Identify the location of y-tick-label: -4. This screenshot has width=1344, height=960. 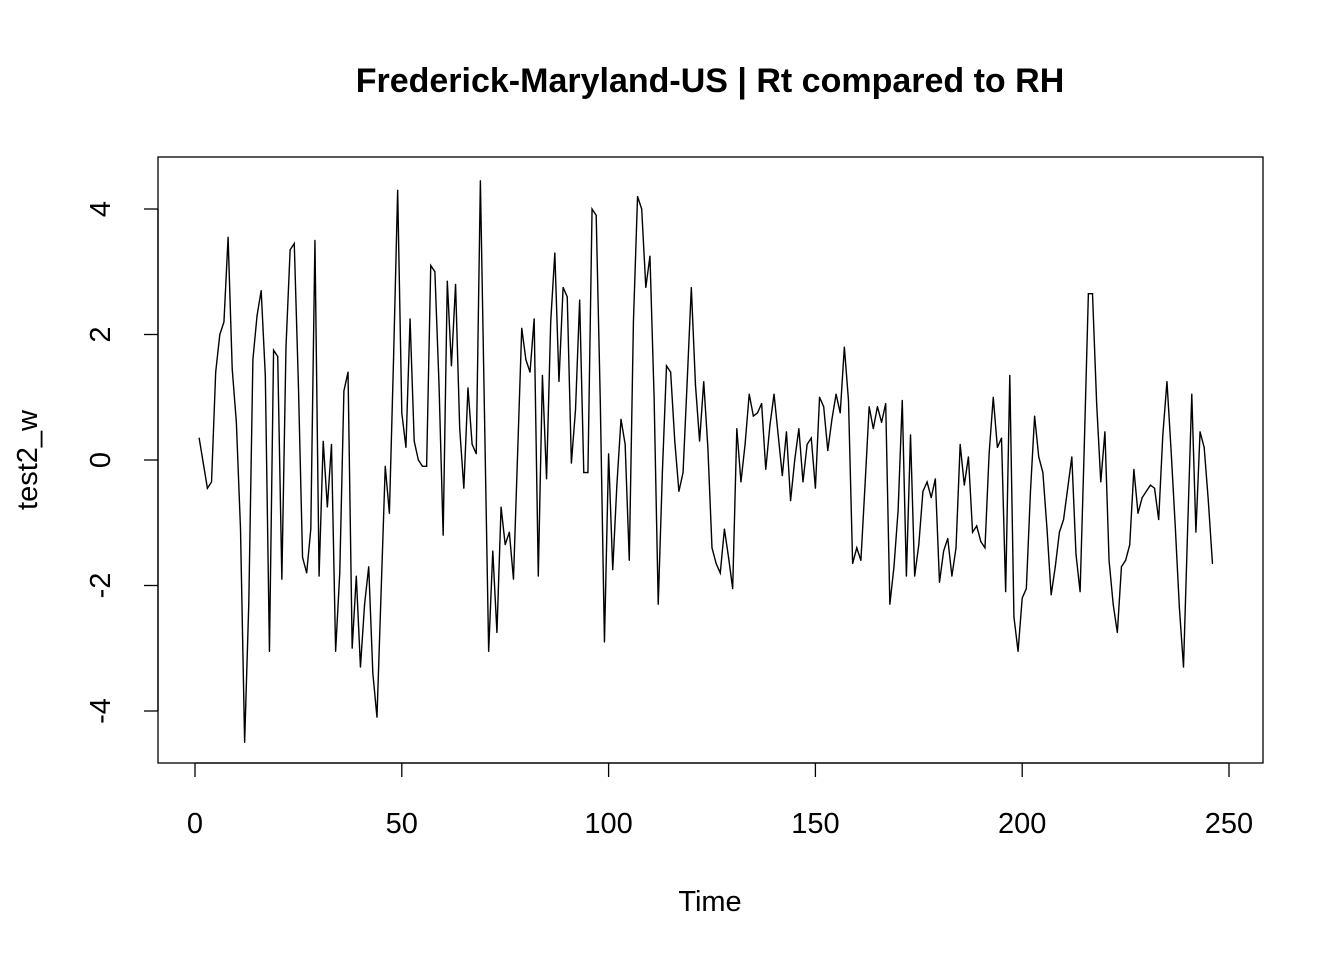
(101, 711).